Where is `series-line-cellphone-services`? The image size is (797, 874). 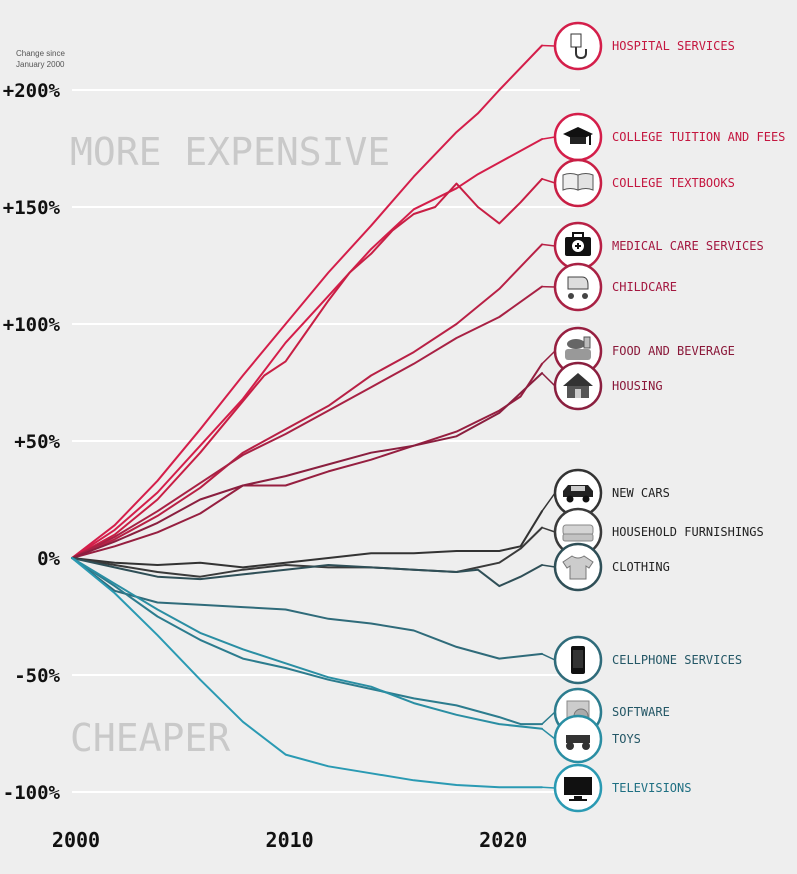 series-line-cellphone-services is located at coordinates (307, 608).